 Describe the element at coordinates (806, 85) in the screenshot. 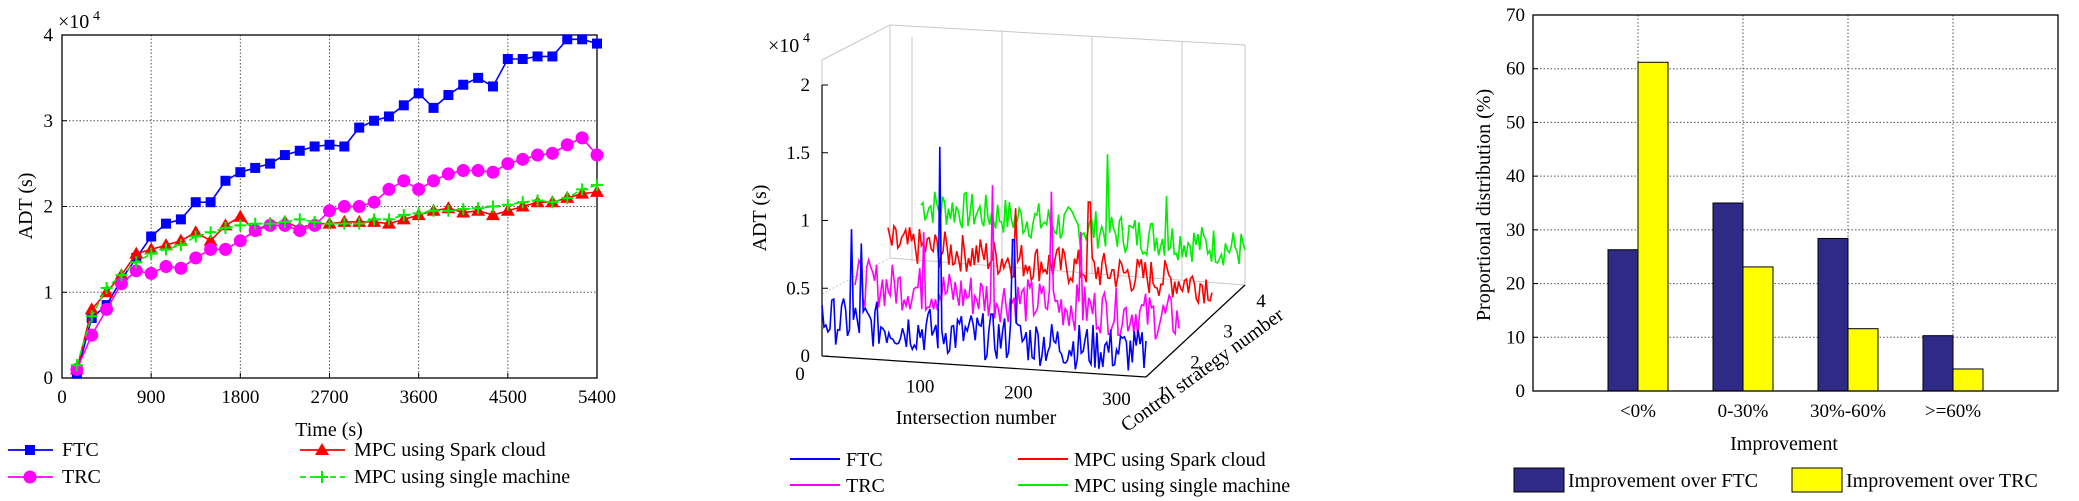

I see `mid-y-tick-label: 2` at that location.